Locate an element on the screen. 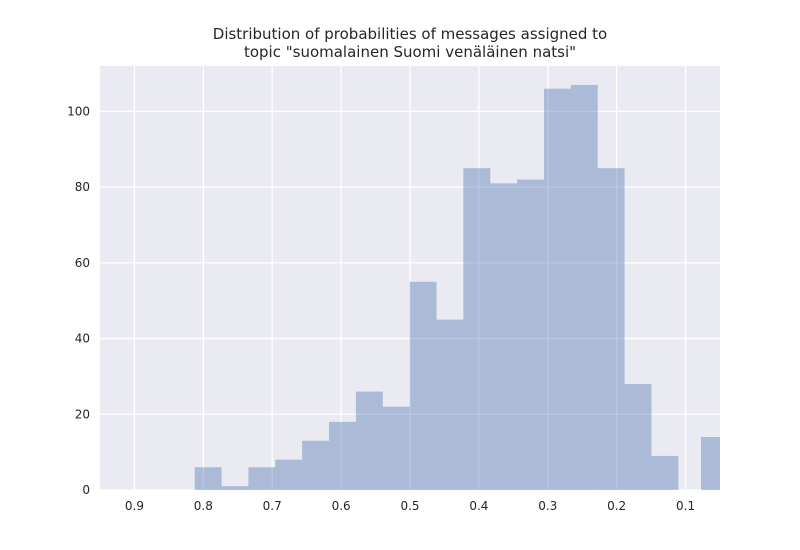 This screenshot has width=800, height=550. x-tick-label: 0.1 is located at coordinates (685, 506).